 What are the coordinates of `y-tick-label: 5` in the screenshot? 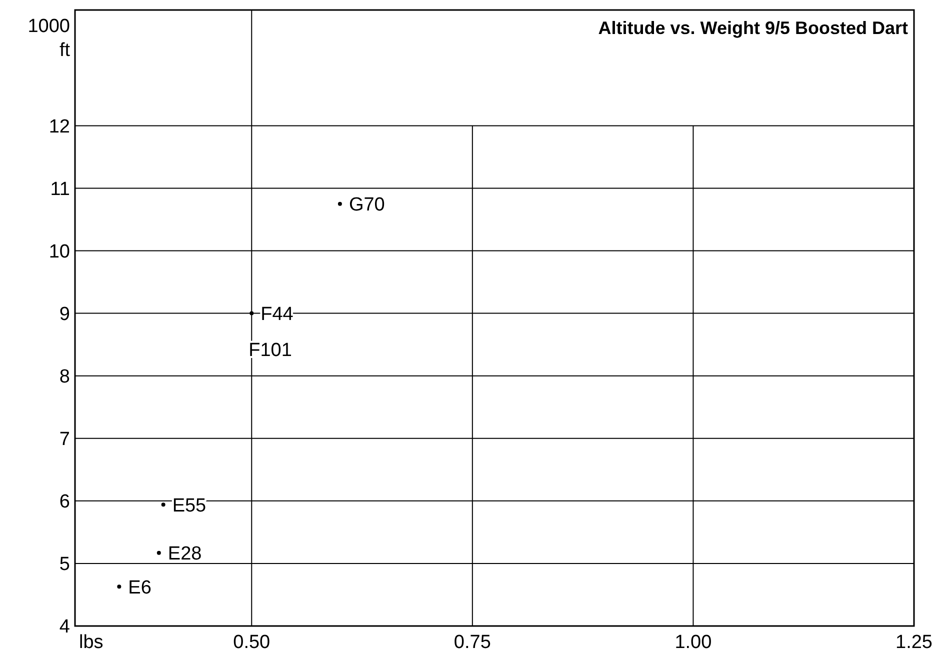 It's located at (64, 565).